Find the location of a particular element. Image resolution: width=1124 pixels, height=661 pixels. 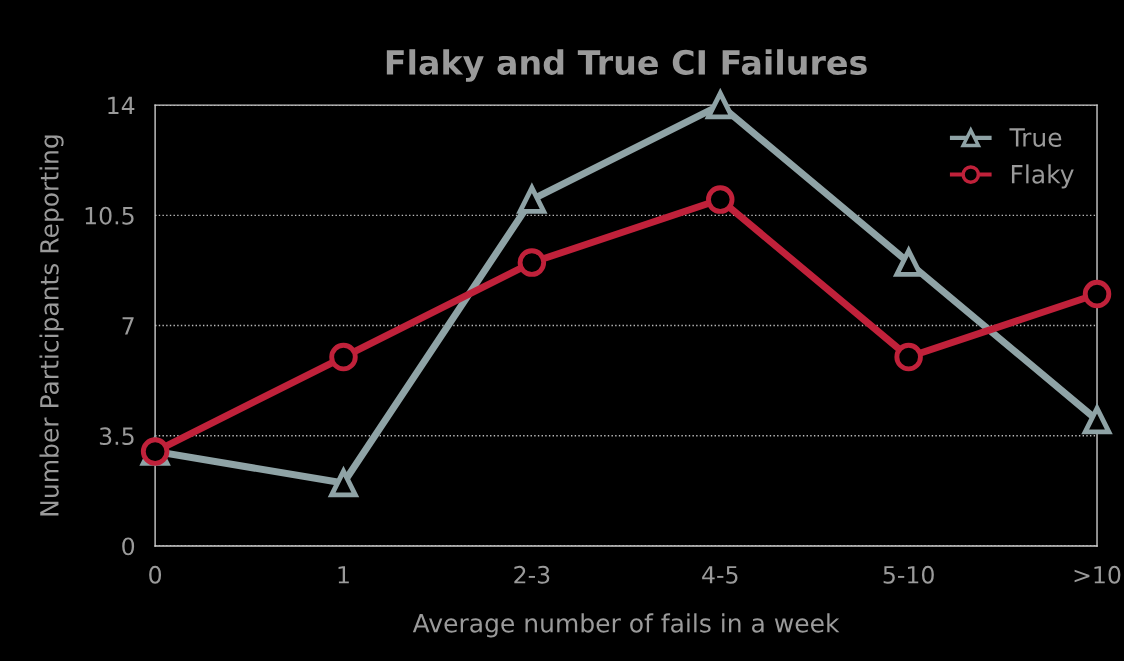

y-tick-label: 10.5 is located at coordinates (109, 215).